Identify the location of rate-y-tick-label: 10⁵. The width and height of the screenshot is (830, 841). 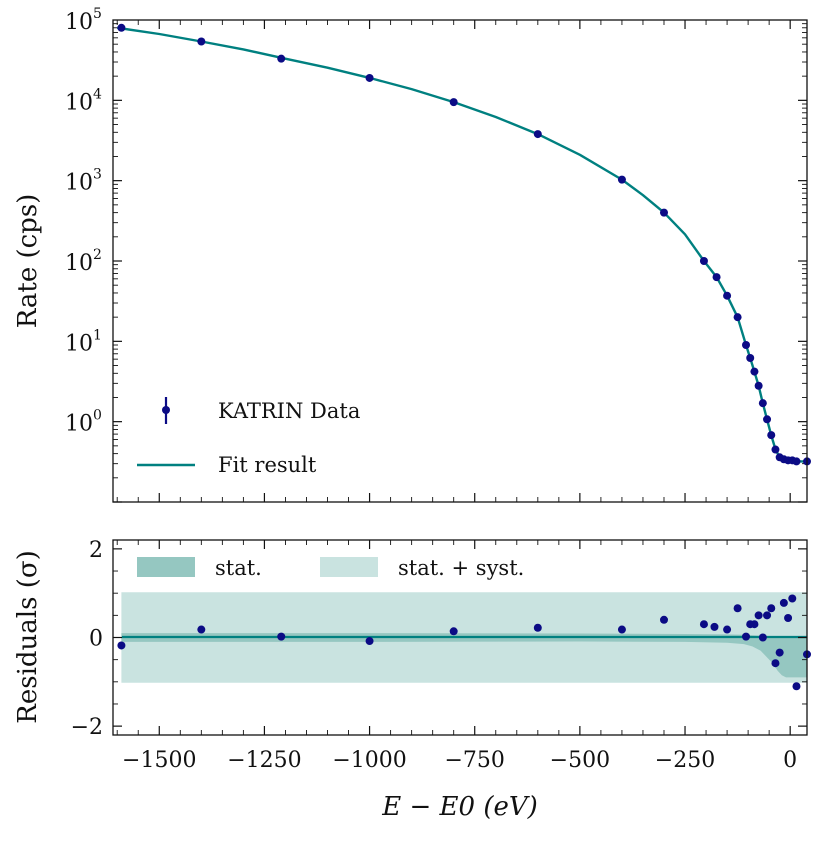
(83, 20).